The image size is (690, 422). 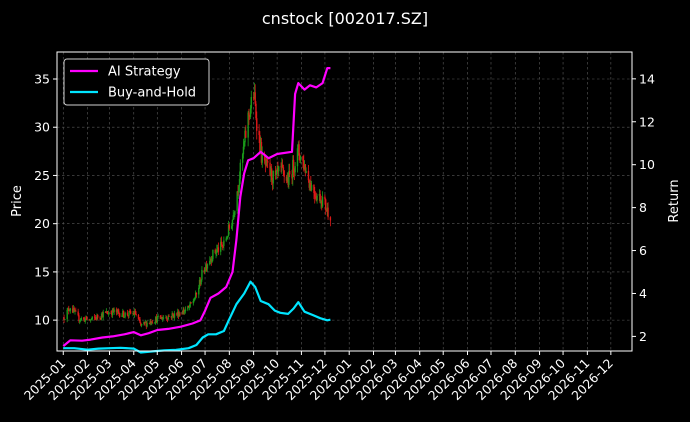 I want to click on series-line-buy-and-hold, so click(x=197, y=317).